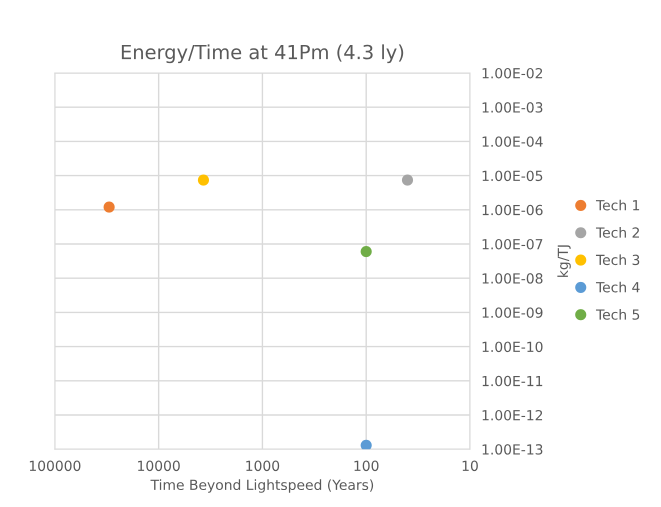 Image resolution: width=661 pixels, height=507 pixels. Describe the element at coordinates (512, 176) in the screenshot. I see `y-tick-label: 1.00E-05` at that location.